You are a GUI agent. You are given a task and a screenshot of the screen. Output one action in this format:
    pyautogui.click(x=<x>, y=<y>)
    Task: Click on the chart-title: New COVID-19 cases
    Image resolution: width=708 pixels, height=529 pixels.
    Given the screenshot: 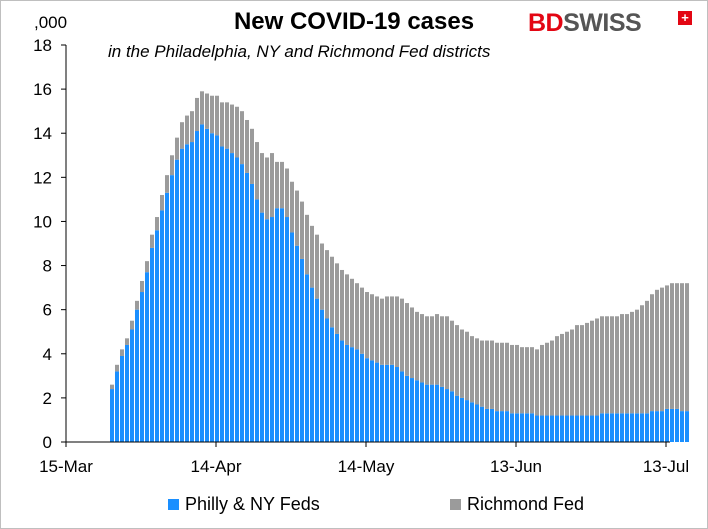 What is the action you would take?
    pyautogui.click(x=354, y=21)
    